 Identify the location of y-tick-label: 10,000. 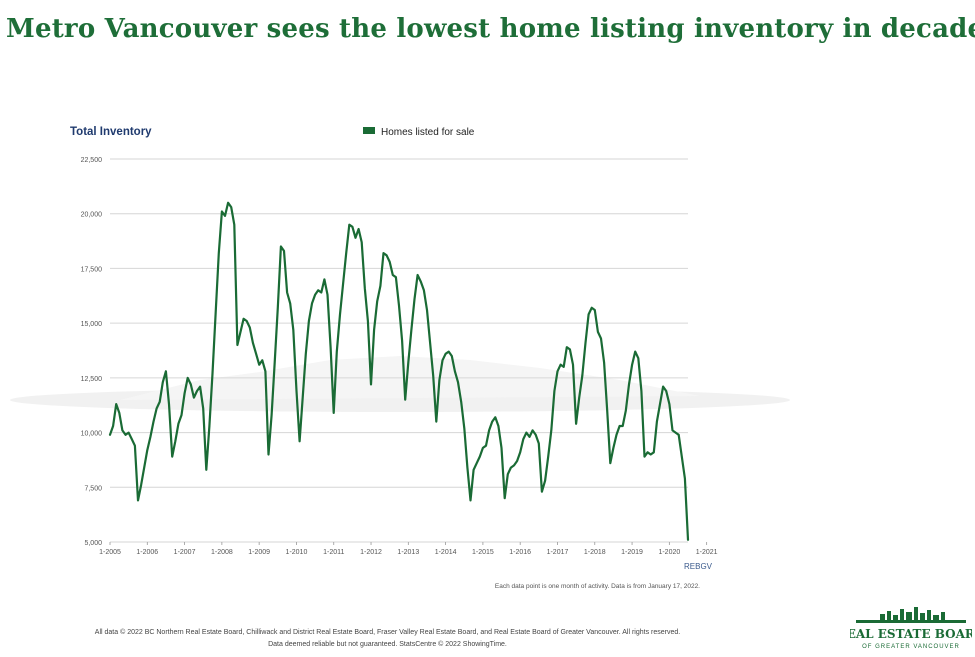
(92, 434).